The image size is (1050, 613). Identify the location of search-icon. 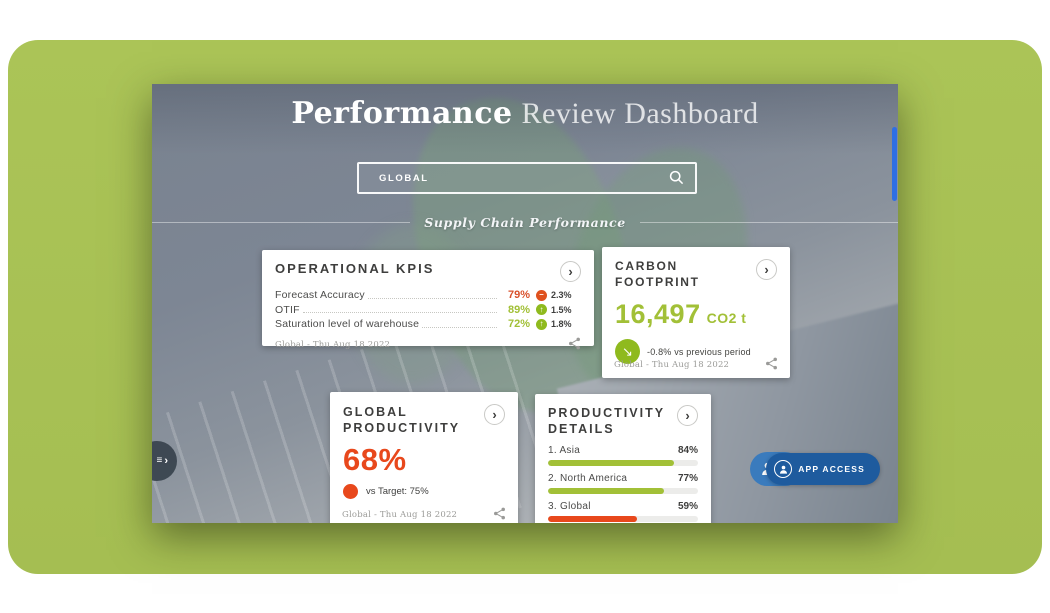
(676, 177).